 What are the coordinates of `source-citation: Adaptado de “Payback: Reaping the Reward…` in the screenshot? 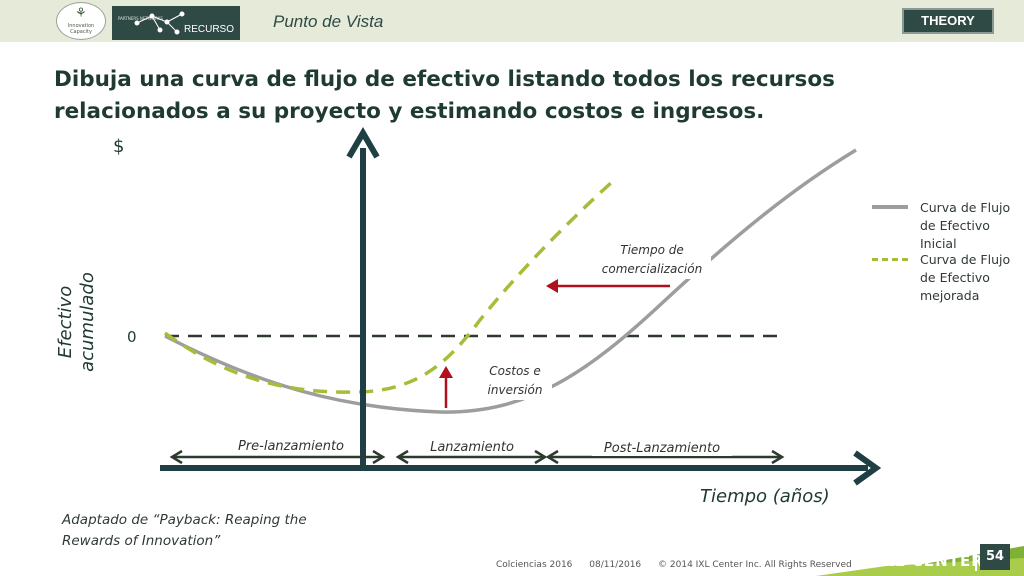 It's located at (184, 530).